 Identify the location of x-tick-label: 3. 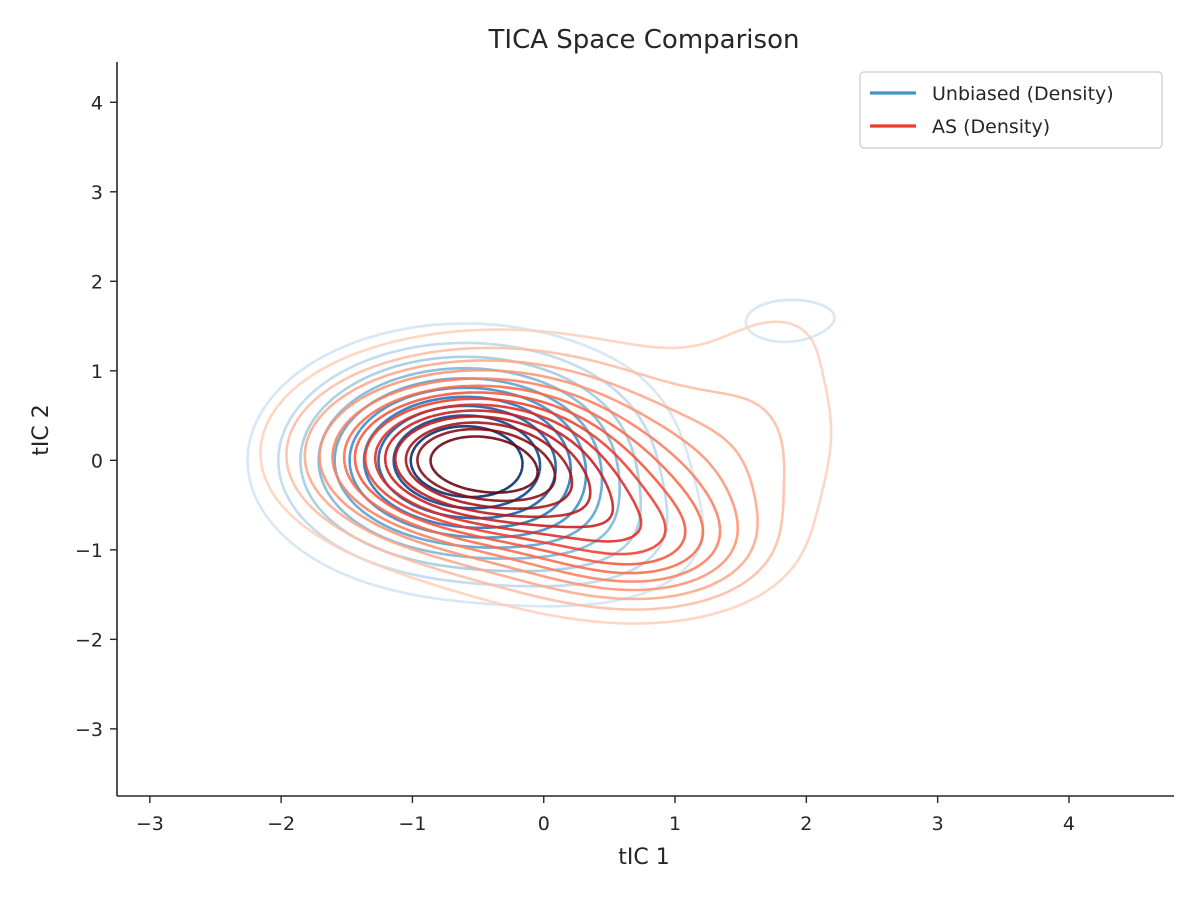
(938, 824).